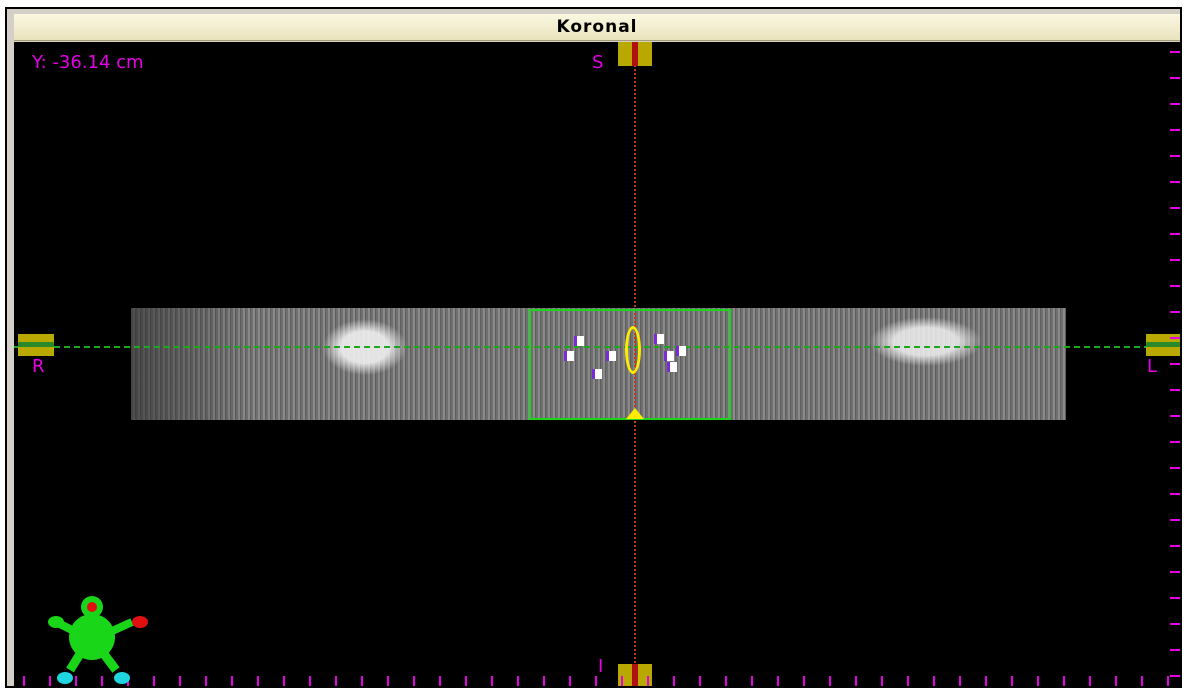 The image size is (1187, 692). Describe the element at coordinates (191, 364) in the screenshot. I see `ct-slice-shading` at that location.